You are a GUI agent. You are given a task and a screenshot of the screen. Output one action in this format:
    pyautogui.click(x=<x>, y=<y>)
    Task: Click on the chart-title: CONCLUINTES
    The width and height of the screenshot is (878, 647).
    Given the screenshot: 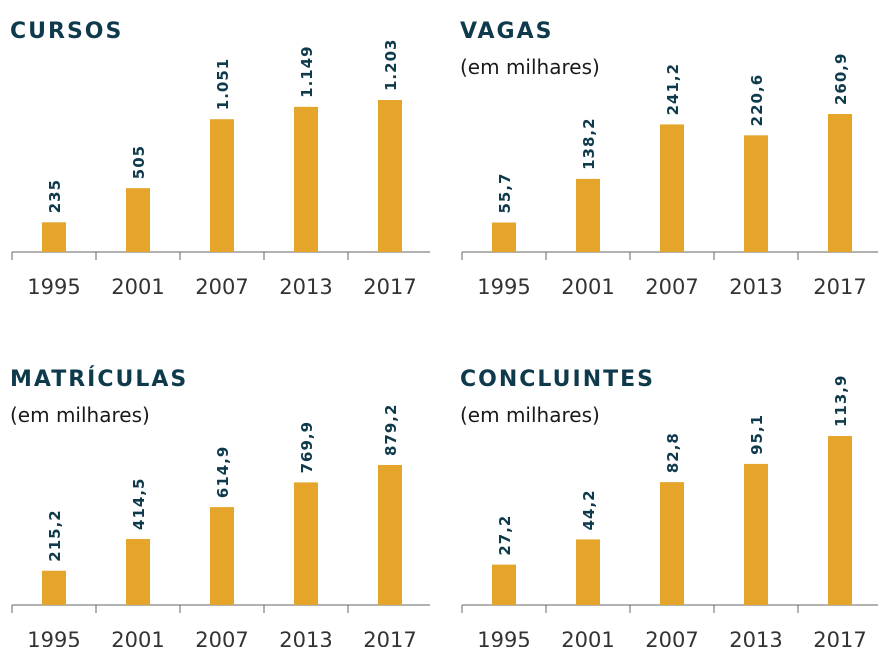 What is the action you would take?
    pyautogui.click(x=557, y=379)
    